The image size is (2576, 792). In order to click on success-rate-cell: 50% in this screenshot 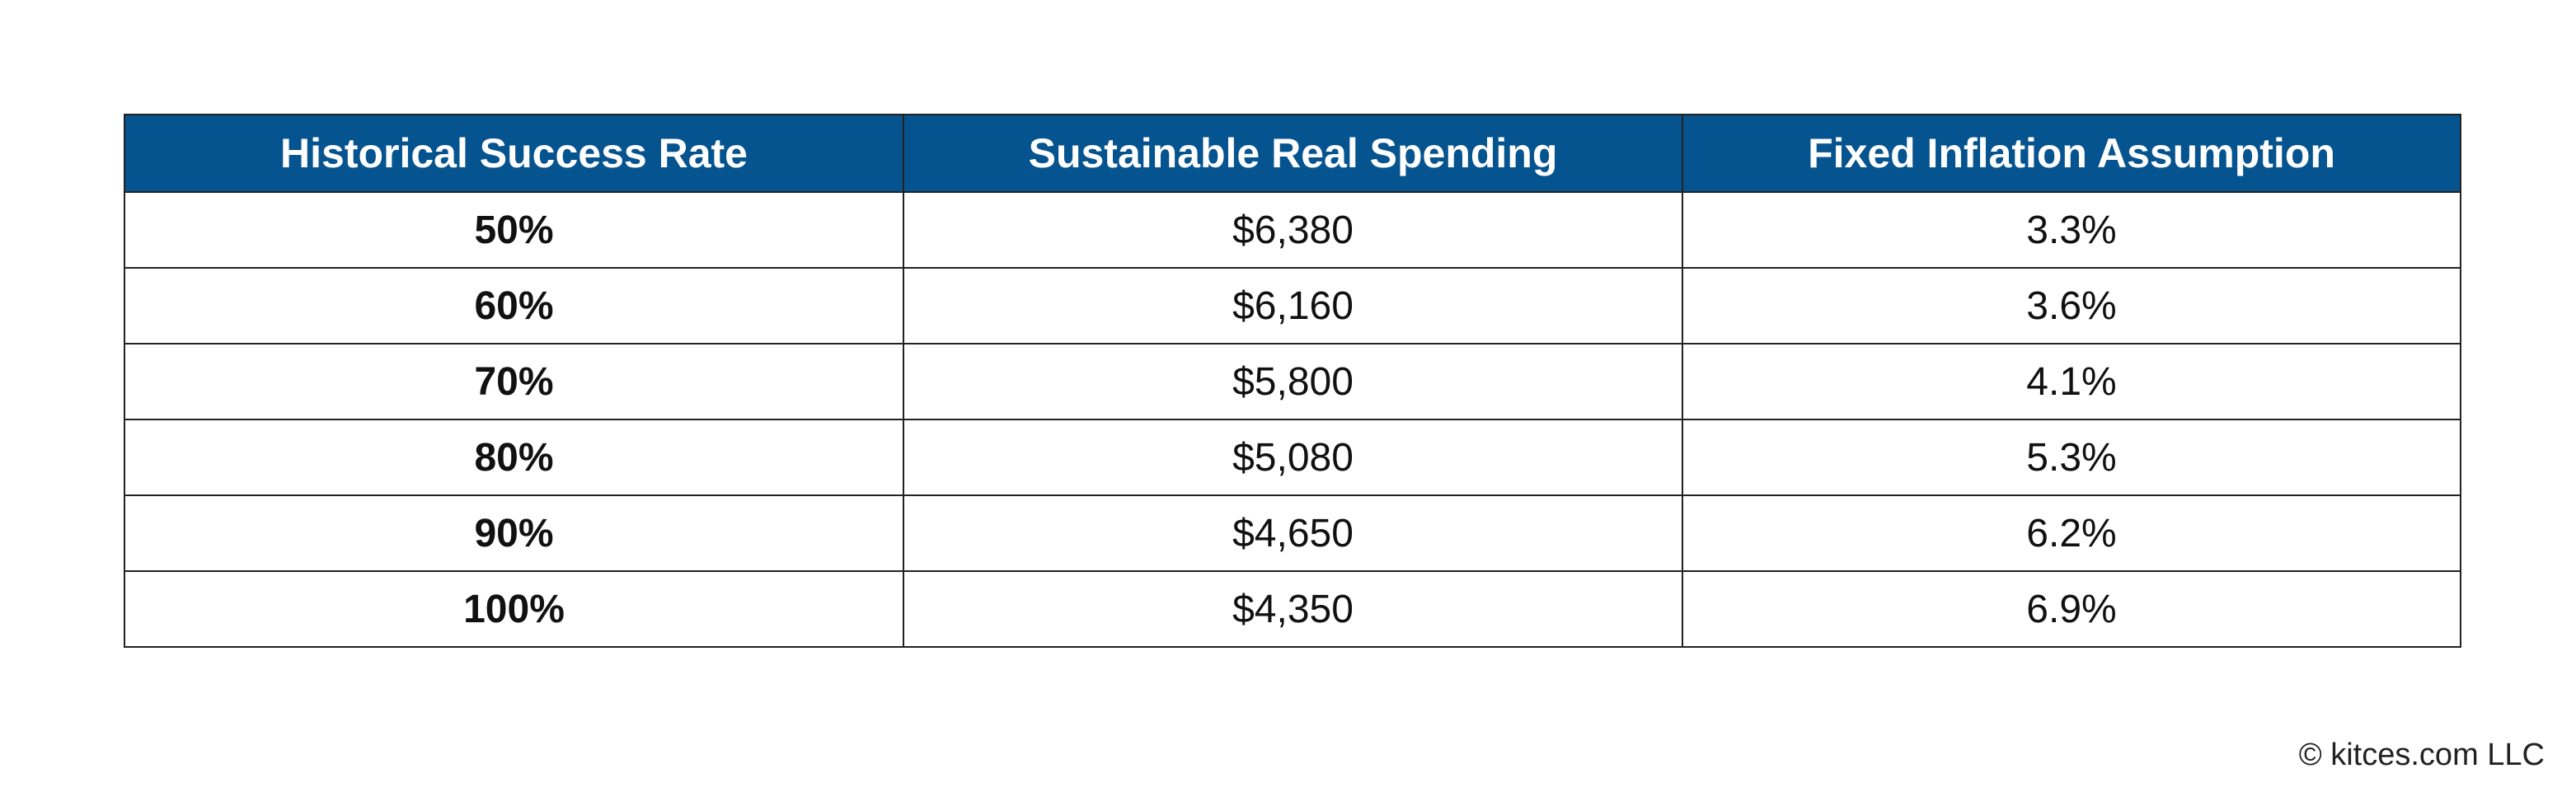, I will do `click(514, 230)`.